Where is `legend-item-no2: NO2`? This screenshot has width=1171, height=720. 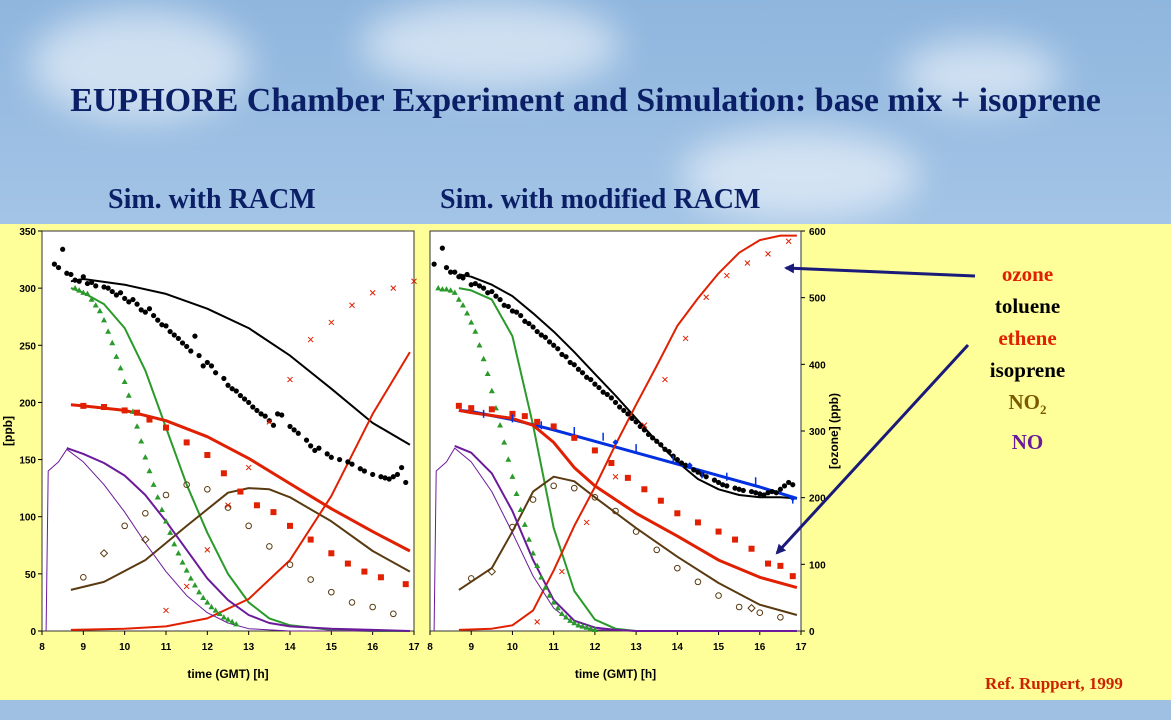 legend-item-no2: NO2 is located at coordinates (1027, 406).